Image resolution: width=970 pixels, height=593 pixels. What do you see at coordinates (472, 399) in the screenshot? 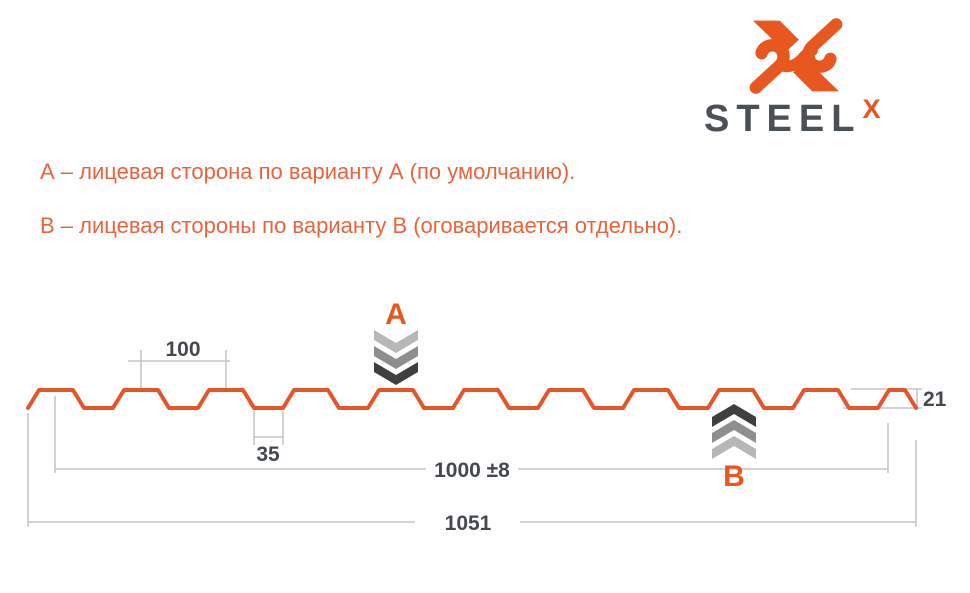
I see `profile-outline` at bounding box center [472, 399].